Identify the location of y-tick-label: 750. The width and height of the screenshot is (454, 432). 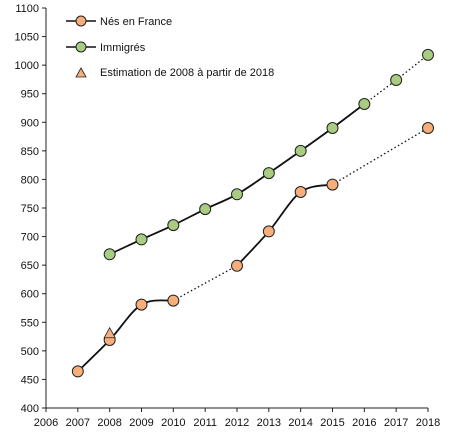
(30, 209).